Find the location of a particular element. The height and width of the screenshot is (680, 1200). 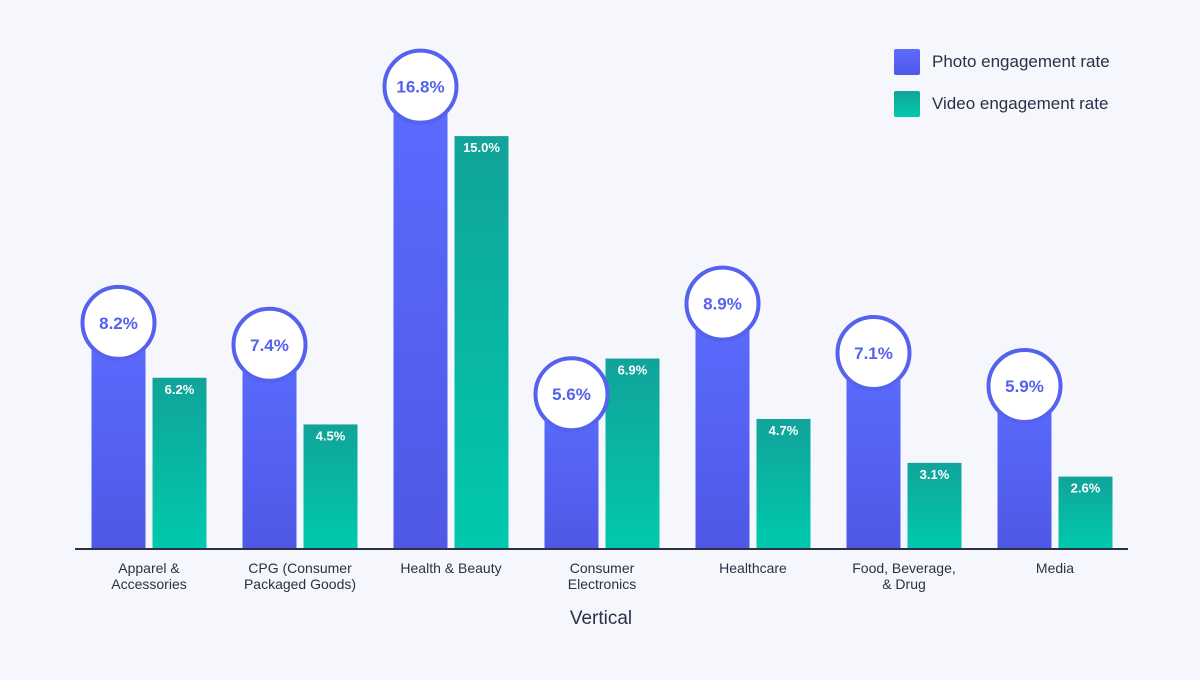

photo-value-label: 8.2% is located at coordinates (118, 323).